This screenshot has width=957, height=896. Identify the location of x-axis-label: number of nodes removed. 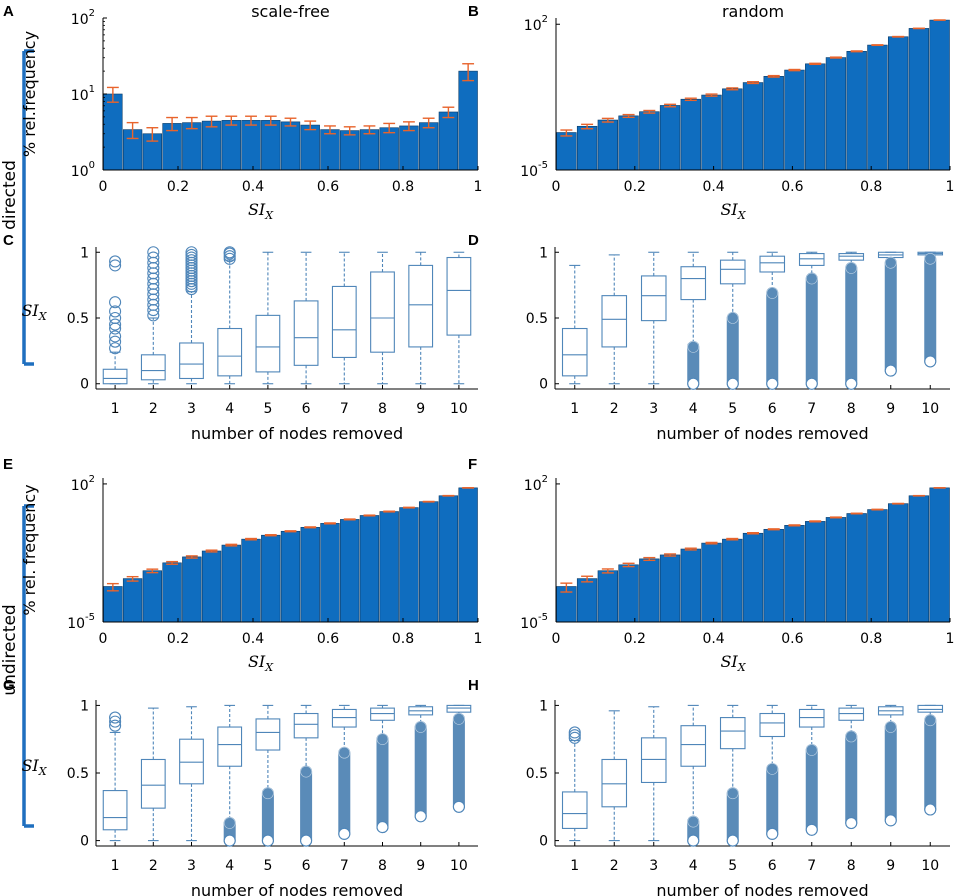
(762, 888).